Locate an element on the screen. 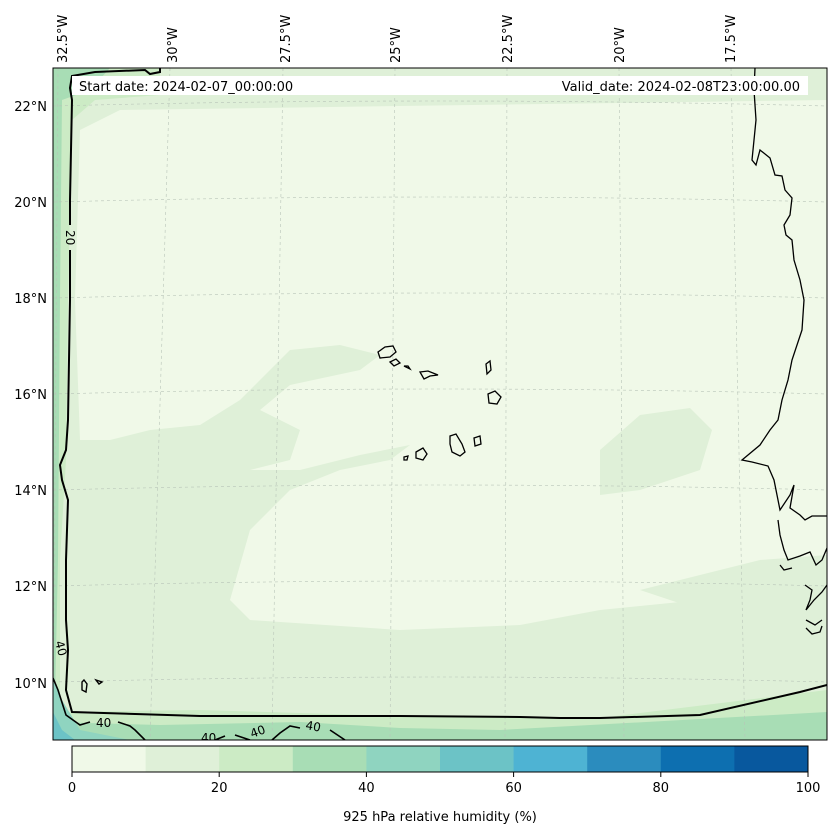  island-fogo is located at coordinates (421, 454).